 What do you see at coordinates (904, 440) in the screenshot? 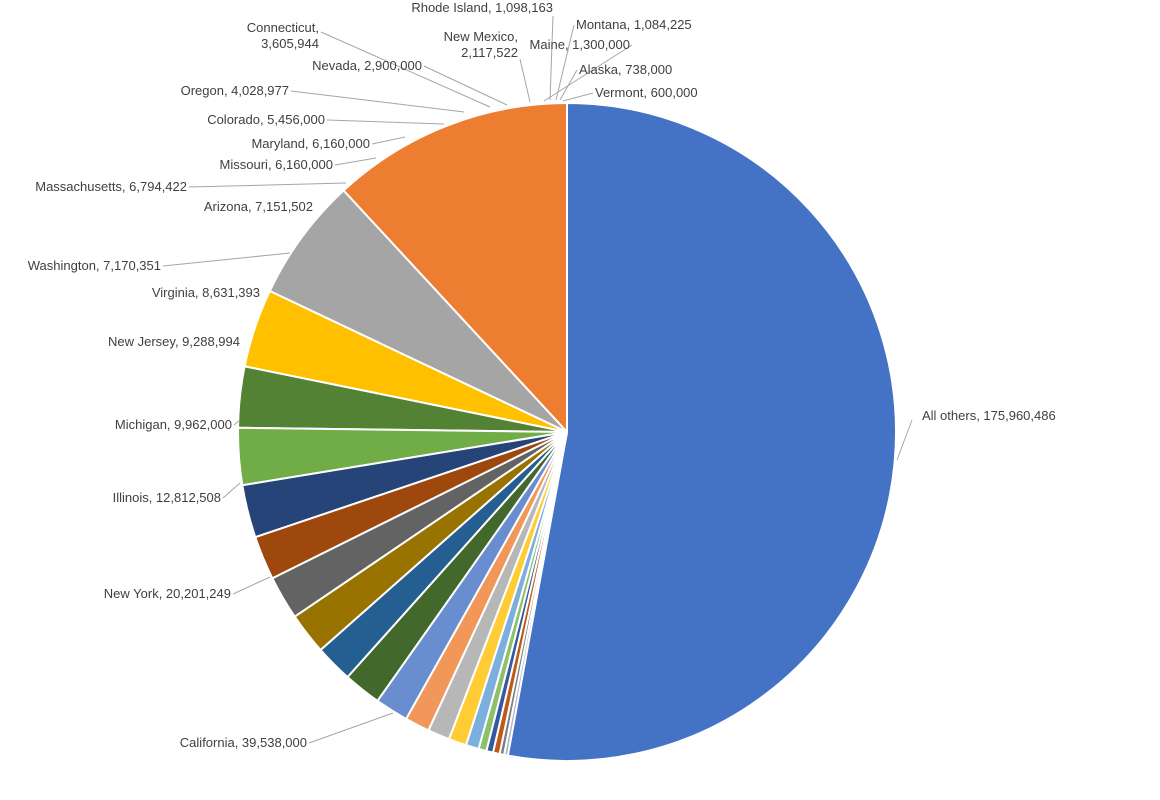
I see `leader-line-all-others` at bounding box center [904, 440].